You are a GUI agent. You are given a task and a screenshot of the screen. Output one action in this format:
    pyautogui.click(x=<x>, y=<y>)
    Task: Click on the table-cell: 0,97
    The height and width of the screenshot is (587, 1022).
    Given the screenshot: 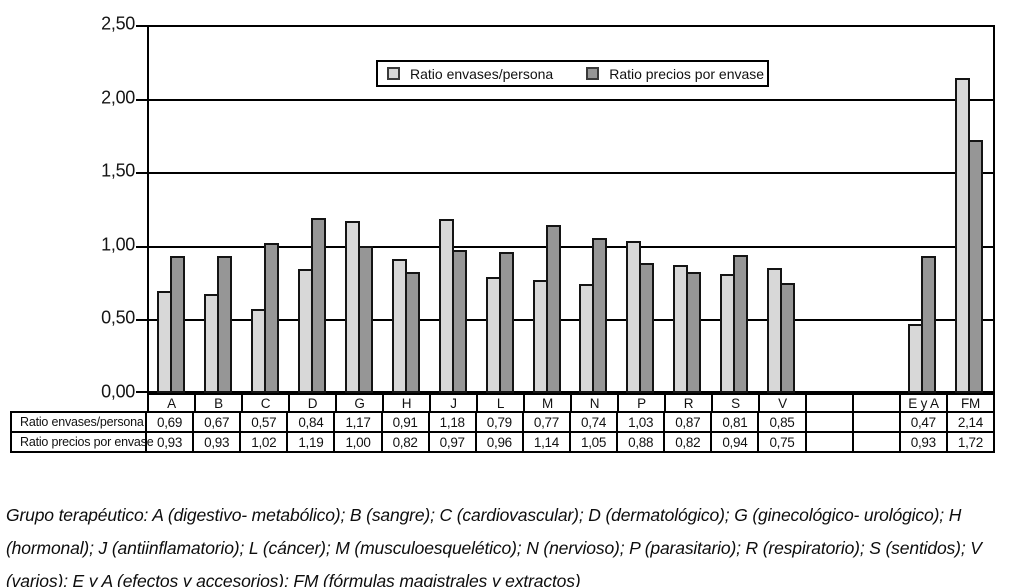 What is the action you would take?
    pyautogui.click(x=451, y=442)
    